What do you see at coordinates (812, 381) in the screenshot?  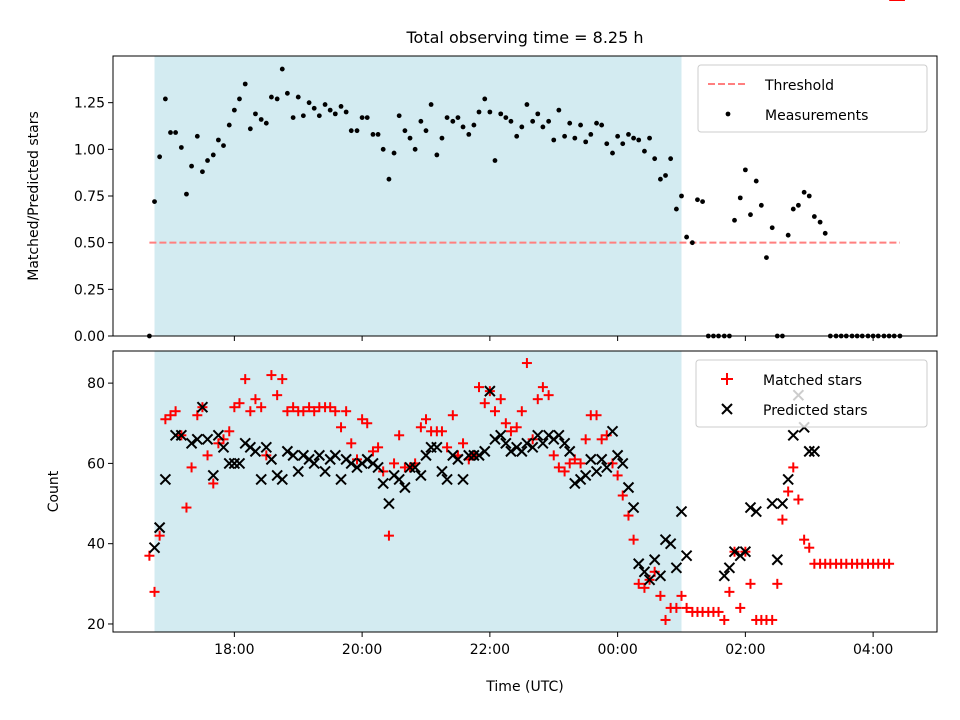 I see `legend-matched-label: Matched stars` at bounding box center [812, 381].